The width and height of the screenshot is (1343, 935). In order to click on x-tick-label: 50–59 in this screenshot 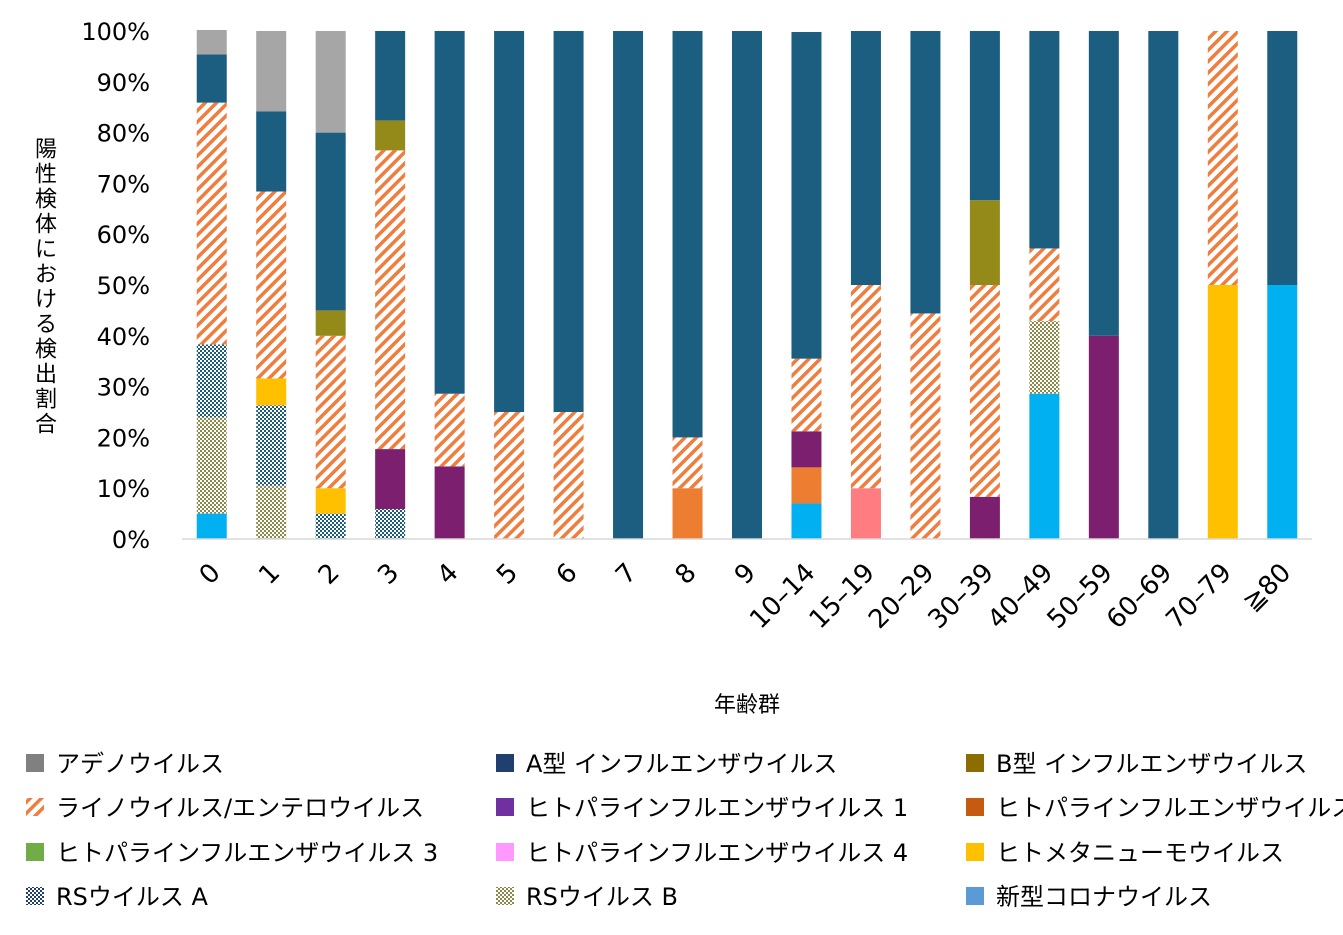, I will do `click(1080, 596)`.